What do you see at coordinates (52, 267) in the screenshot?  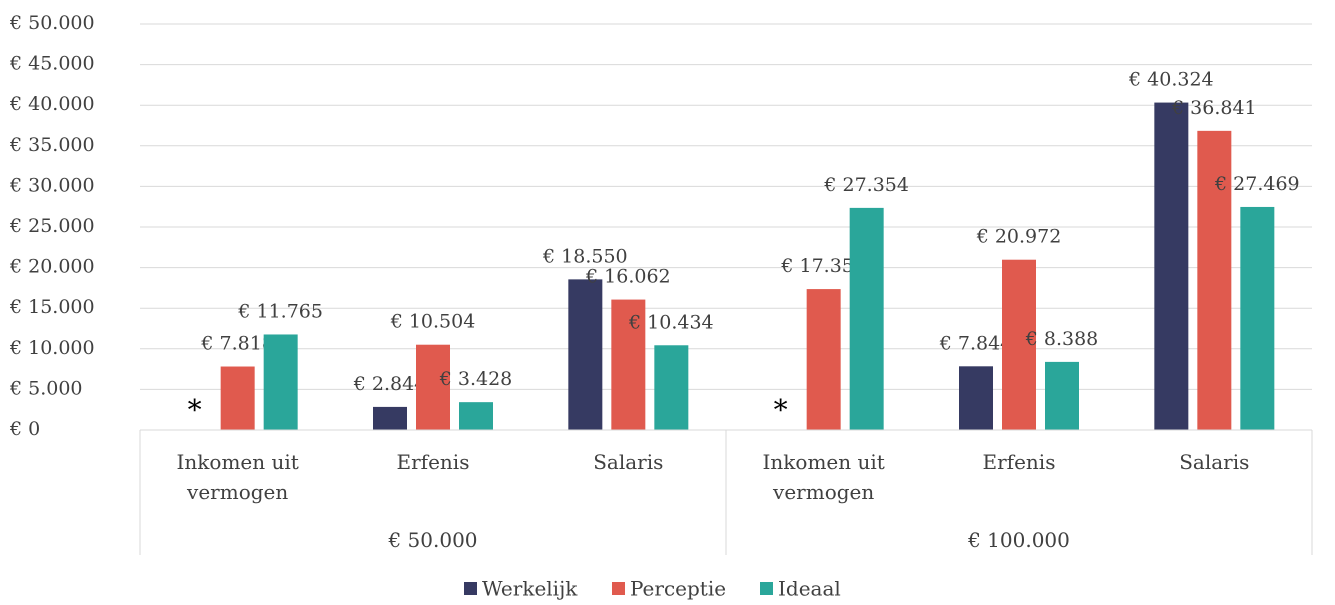 I see `y-tick-label: € 20.000` at bounding box center [52, 267].